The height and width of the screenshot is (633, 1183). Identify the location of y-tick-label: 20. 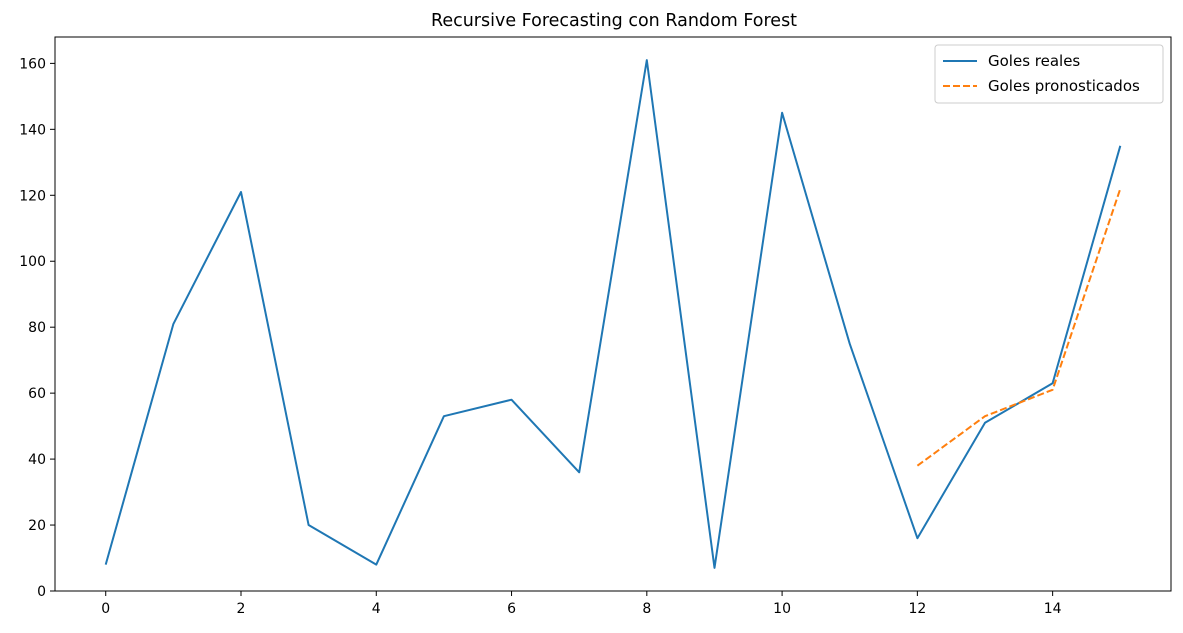
(37, 526).